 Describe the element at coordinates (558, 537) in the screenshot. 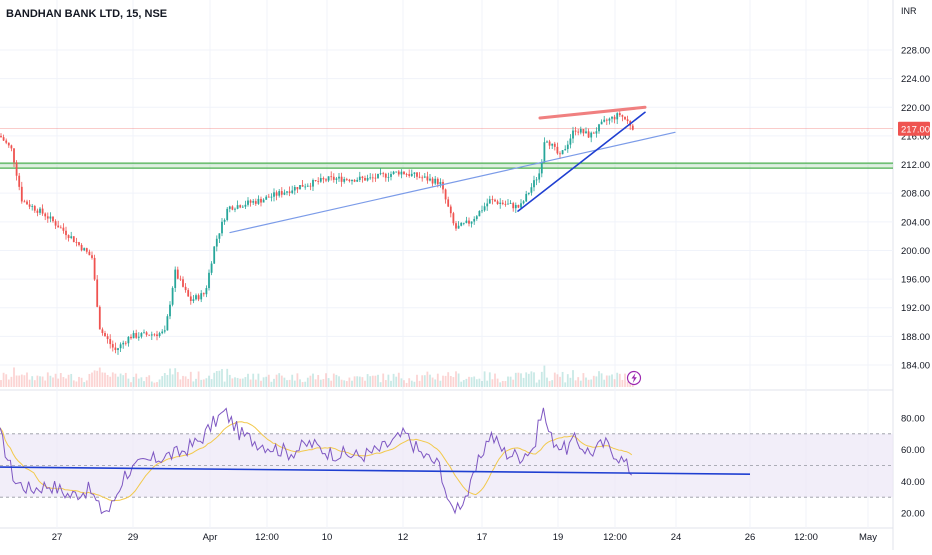

I see `time-tick-label: 19` at that location.